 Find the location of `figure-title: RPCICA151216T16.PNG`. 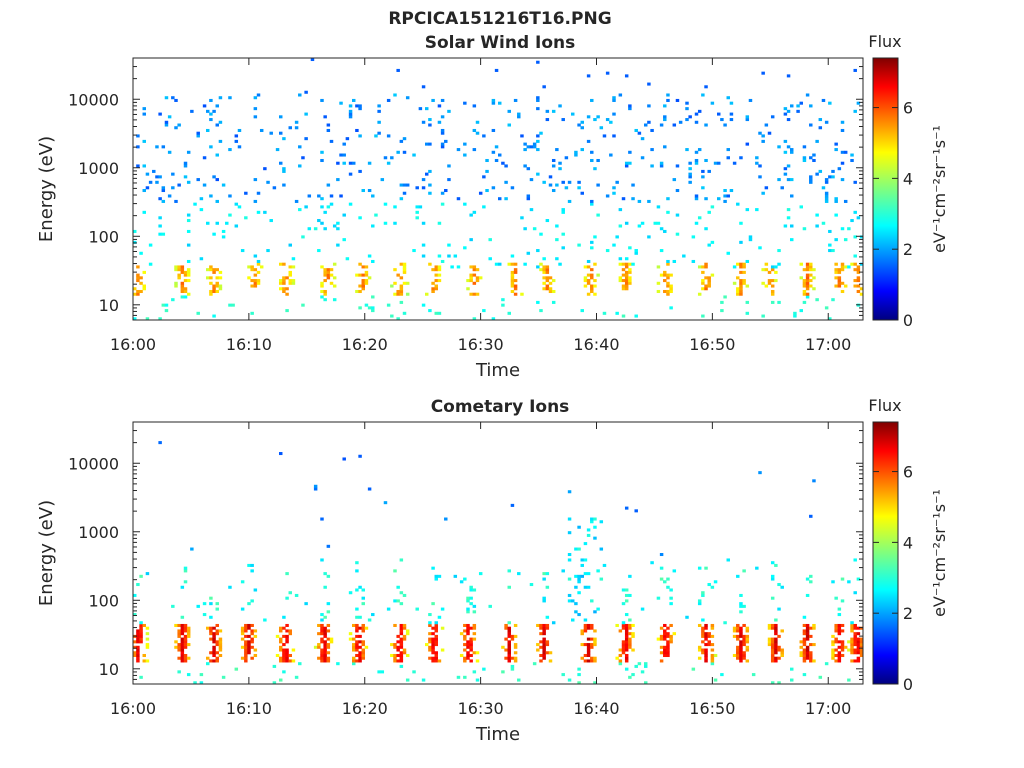

figure-title: RPCICA151216T16.PNG is located at coordinates (499, 19).